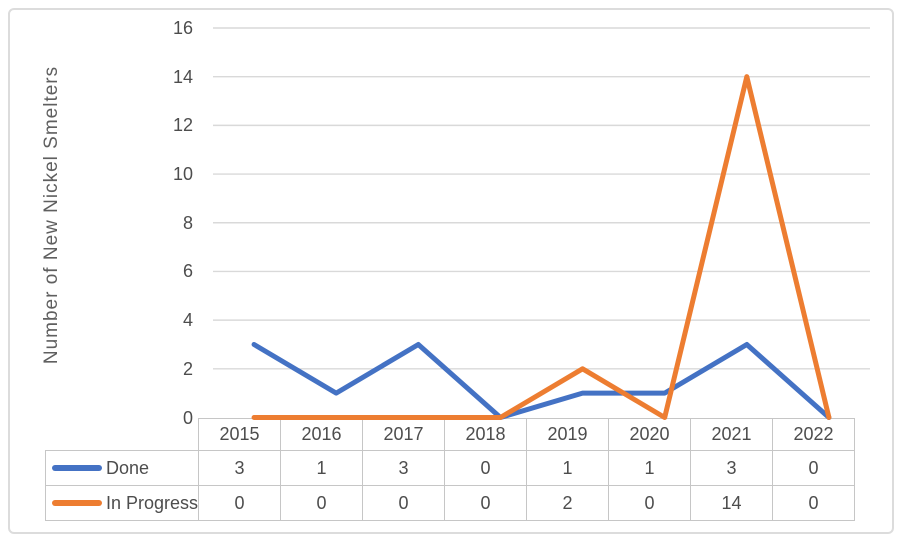 The height and width of the screenshot is (541, 900). I want to click on legend-cell-in-progress: In Progress, so click(122, 503).